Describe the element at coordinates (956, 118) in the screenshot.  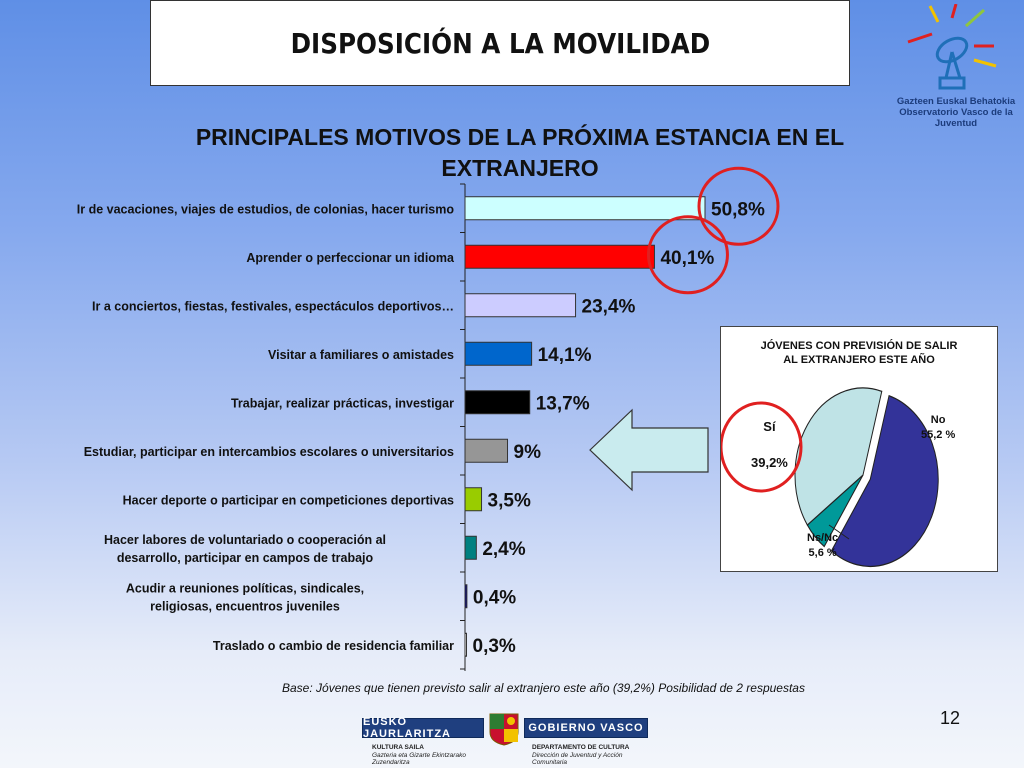
I see `logo-line2: Observatorio Vasco de la Juventud` at that location.